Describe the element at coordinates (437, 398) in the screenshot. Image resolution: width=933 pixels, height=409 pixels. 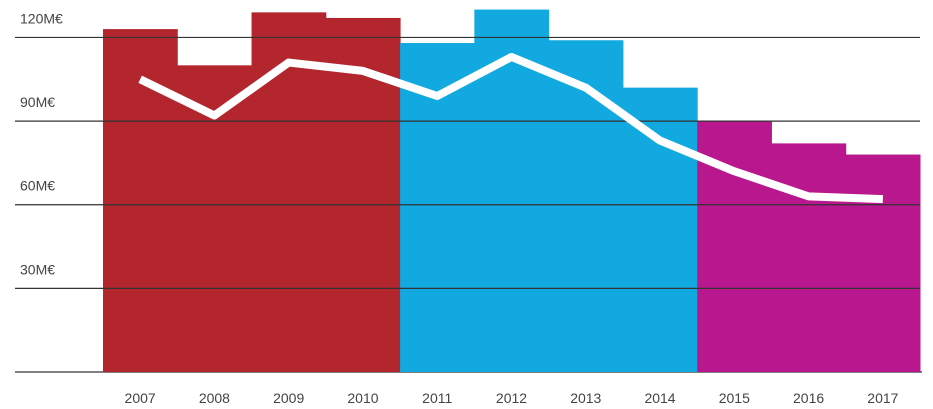
I see `x-tick-label: 2011` at that location.